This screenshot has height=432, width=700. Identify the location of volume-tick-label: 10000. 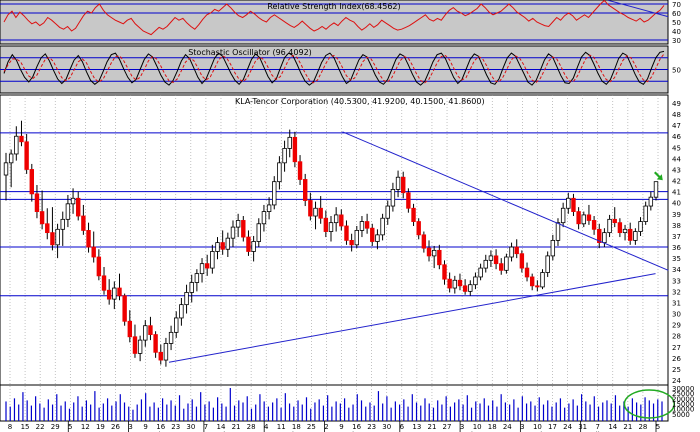
(683, 410).